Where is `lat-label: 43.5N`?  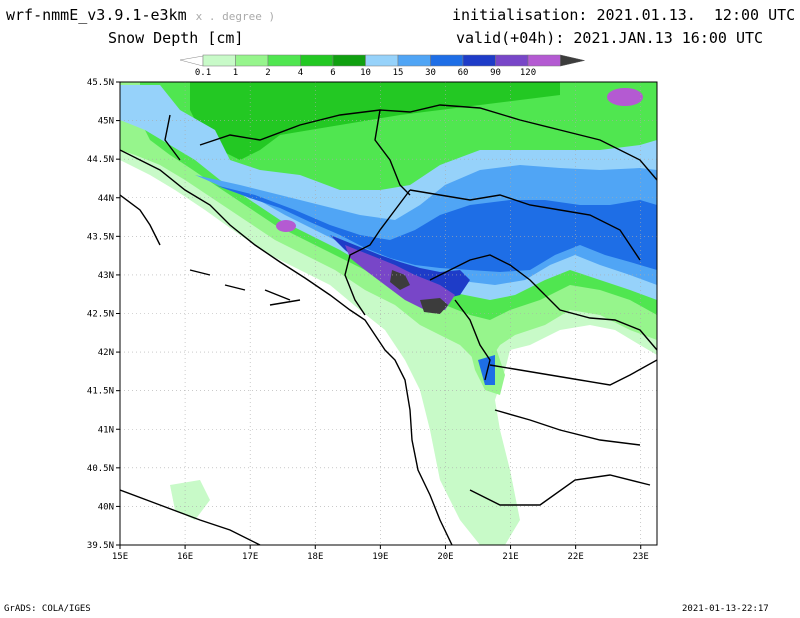 lat-label: 43.5N is located at coordinates (100, 237).